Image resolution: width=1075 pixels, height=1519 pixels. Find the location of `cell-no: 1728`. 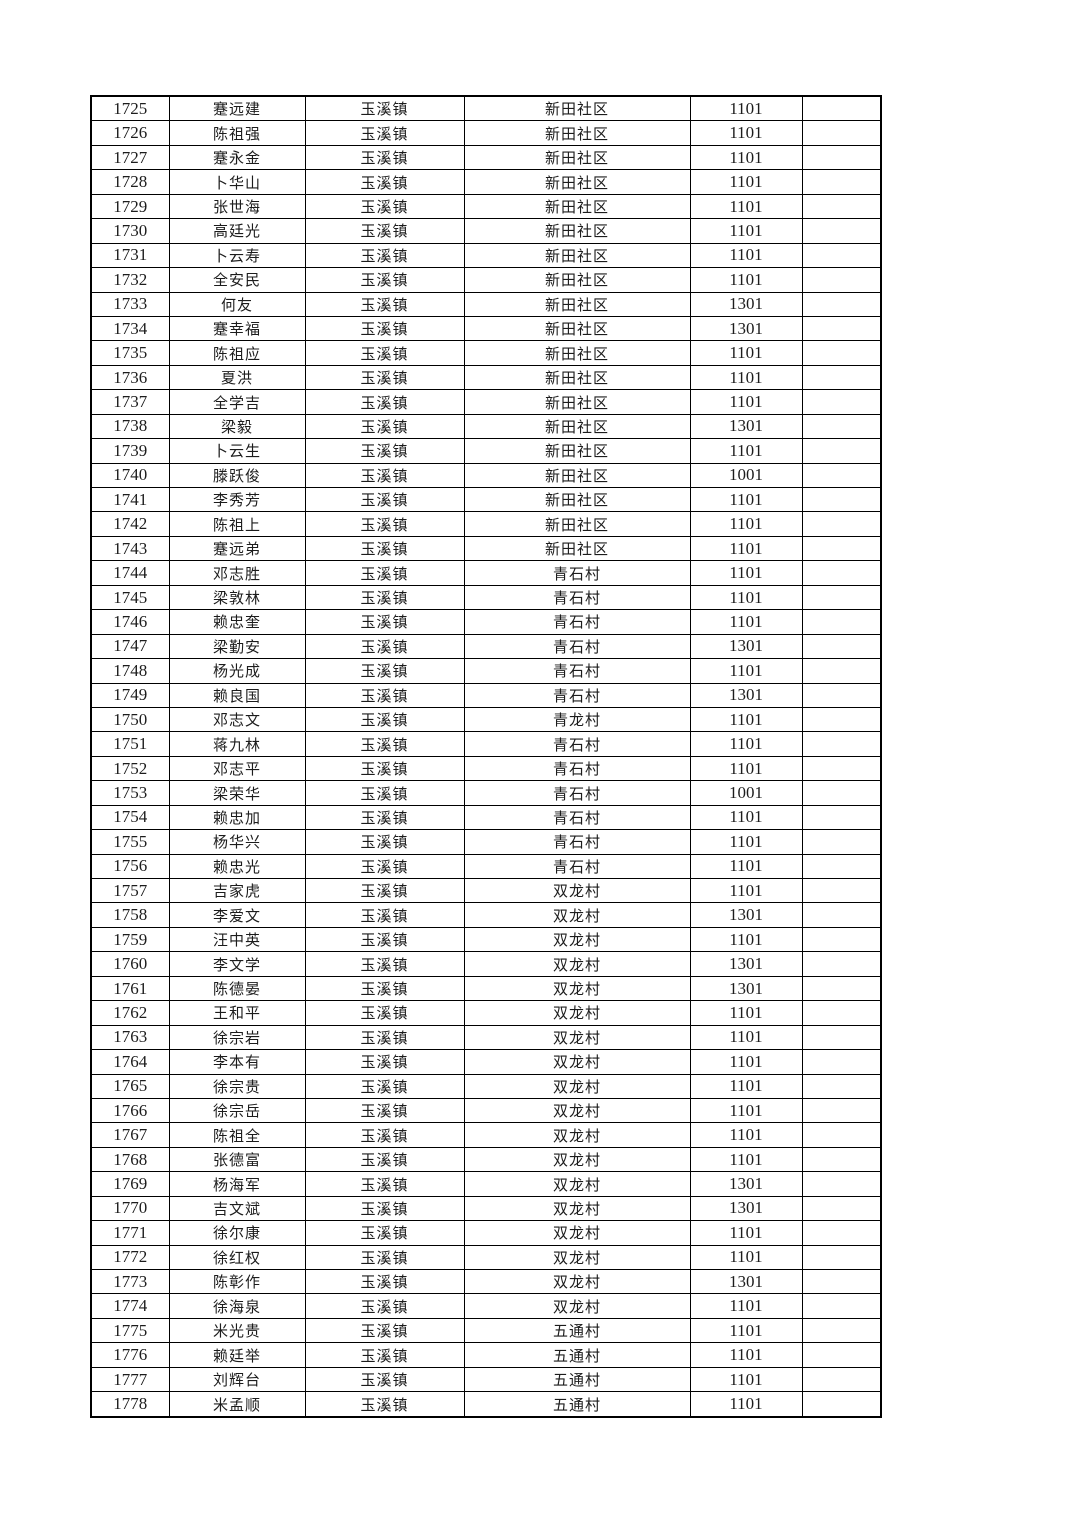

cell-no: 1728 is located at coordinates (130, 182).